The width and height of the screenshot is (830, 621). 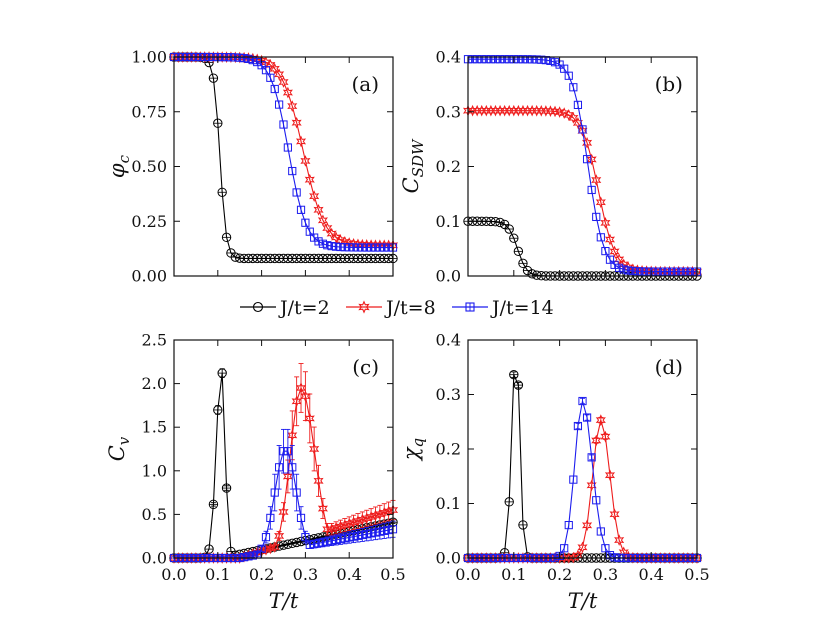 I want to click on panel-label: (c), so click(x=365, y=367).